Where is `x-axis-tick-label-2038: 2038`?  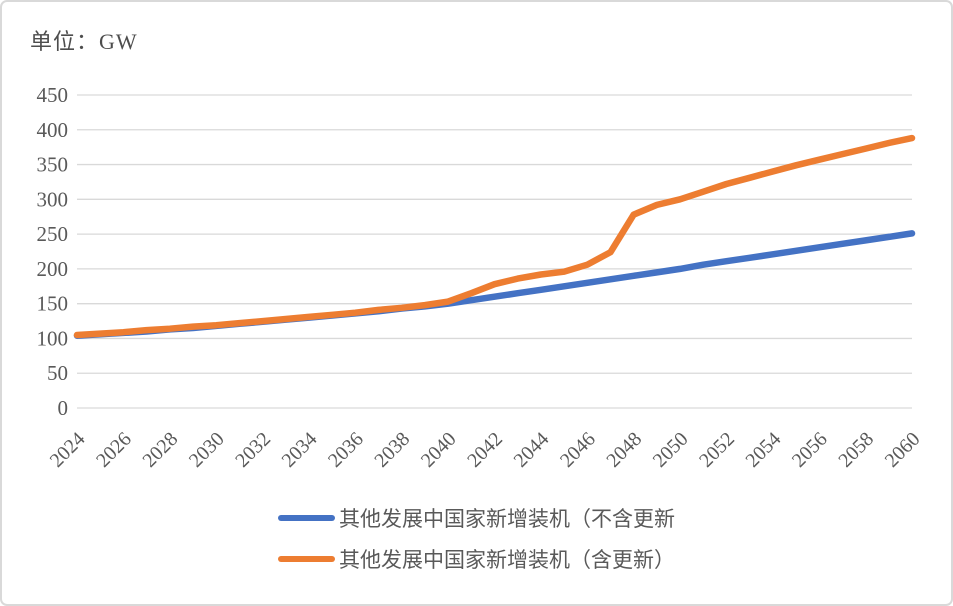
x-axis-tick-label-2038: 2038 is located at coordinates (392, 450).